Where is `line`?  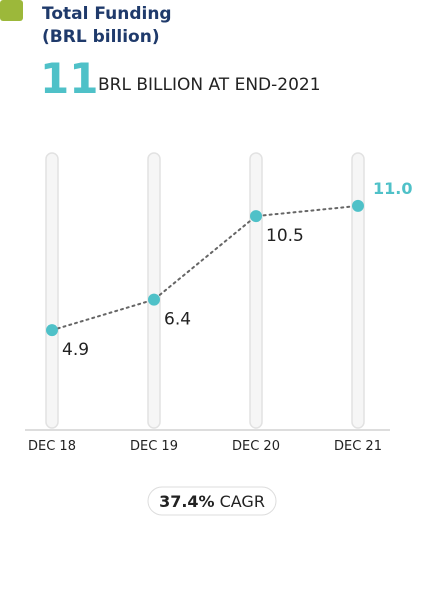 line is located at coordinates (205, 268).